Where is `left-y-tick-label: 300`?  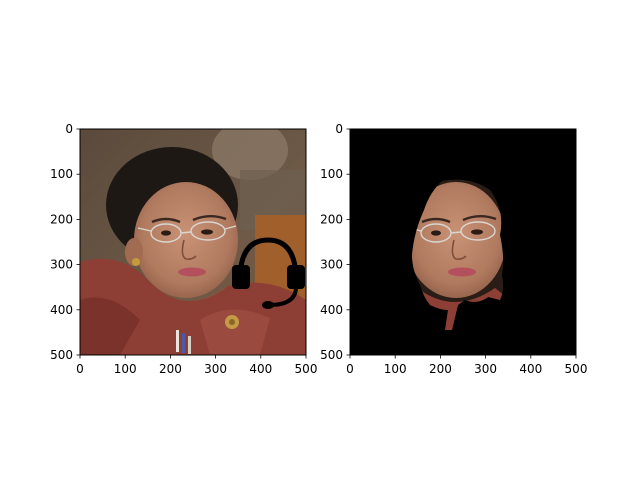
left-y-tick-label: 300 is located at coordinates (61, 265).